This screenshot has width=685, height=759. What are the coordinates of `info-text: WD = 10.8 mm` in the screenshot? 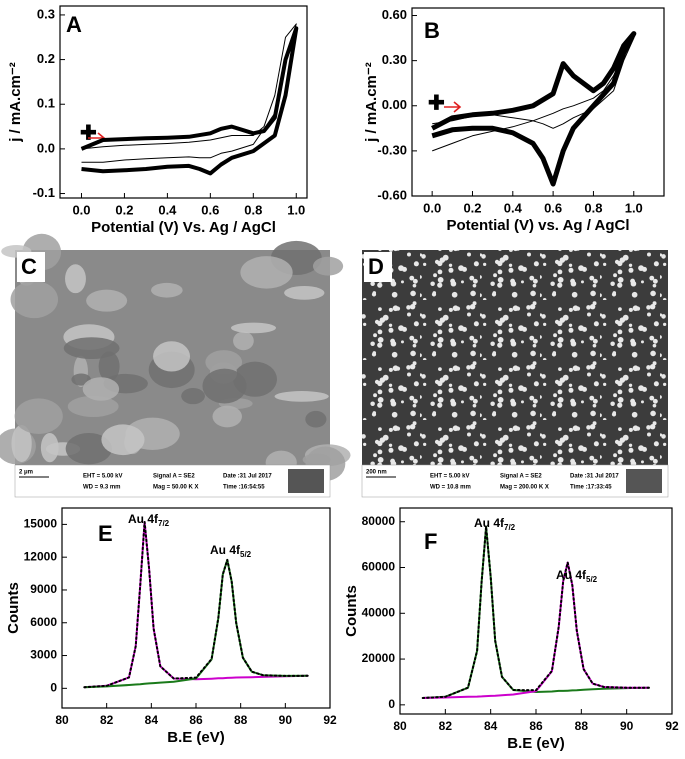 It's located at (450, 488).